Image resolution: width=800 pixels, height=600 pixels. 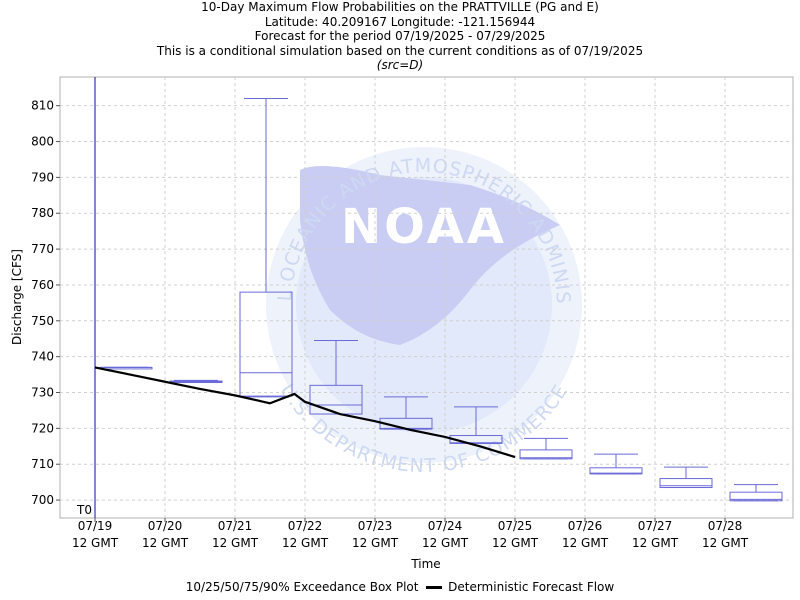 I want to click on y-tick-label: 800, so click(x=42, y=142).